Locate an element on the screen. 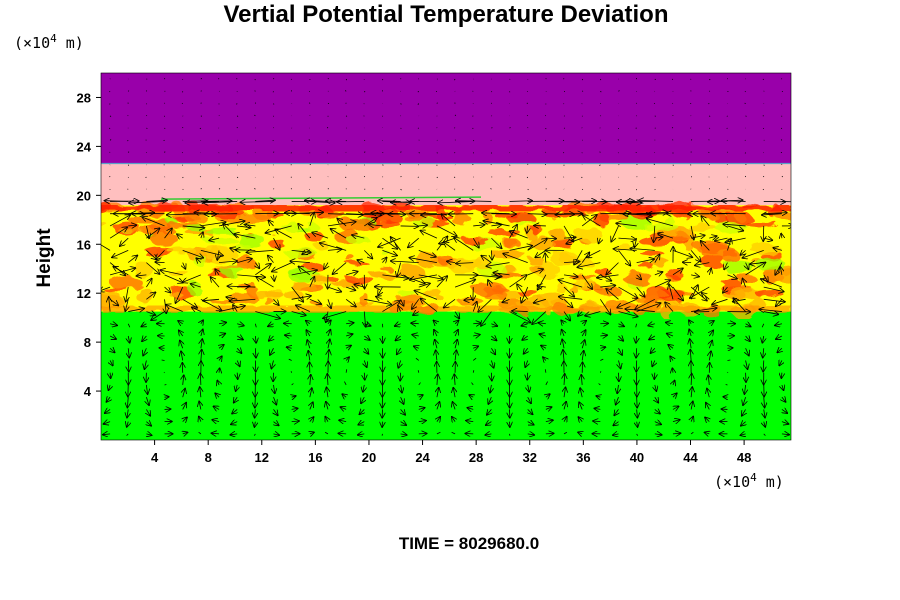 The width and height of the screenshot is (900, 600). x-tick-label: 8 is located at coordinates (208, 457).